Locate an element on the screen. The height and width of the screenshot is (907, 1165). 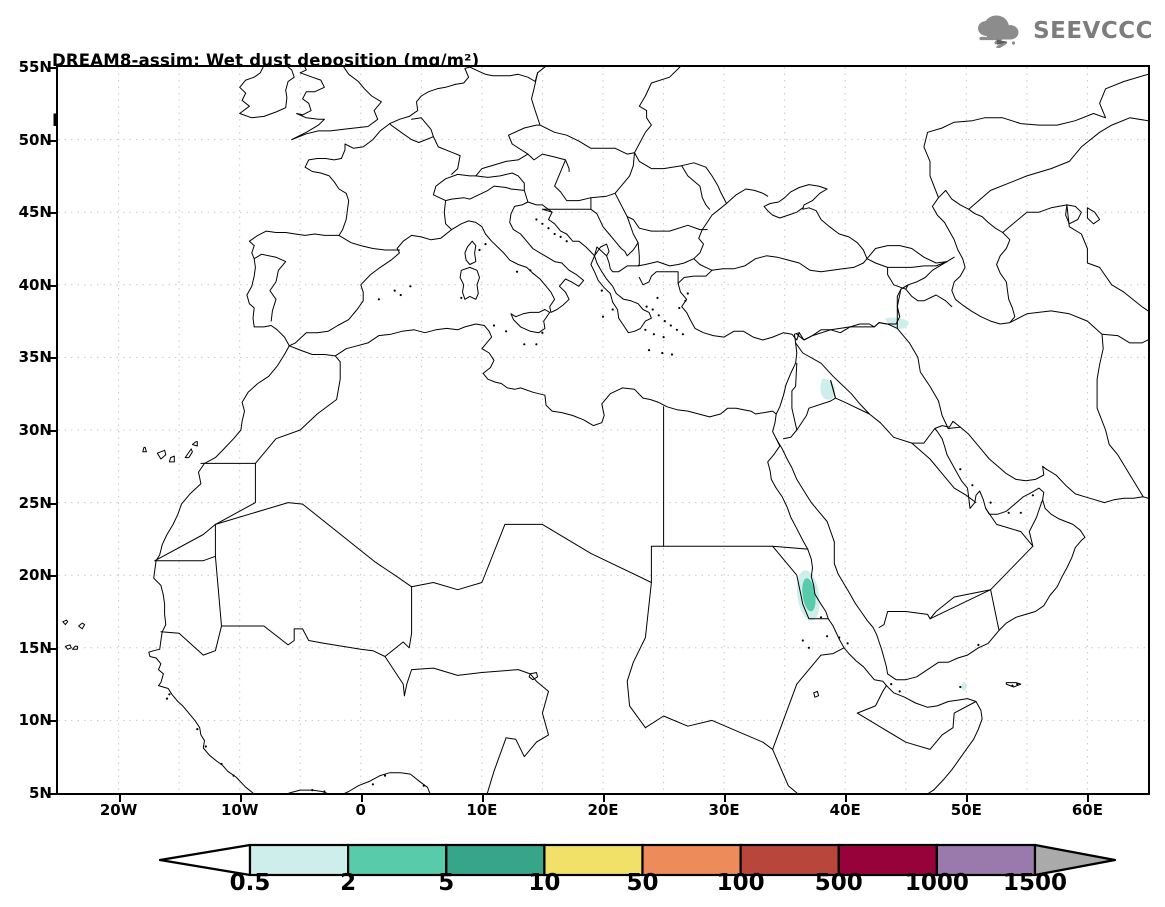
dust-deposition-layer is located at coordinates (881, 504).